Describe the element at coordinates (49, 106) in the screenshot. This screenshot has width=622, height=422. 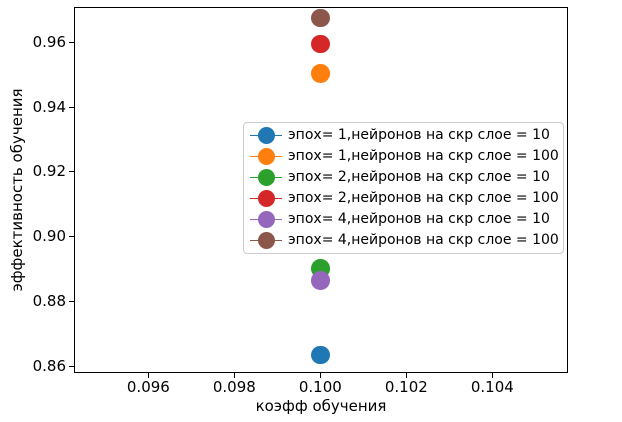
I see `y-tick-label: 0.94` at that location.